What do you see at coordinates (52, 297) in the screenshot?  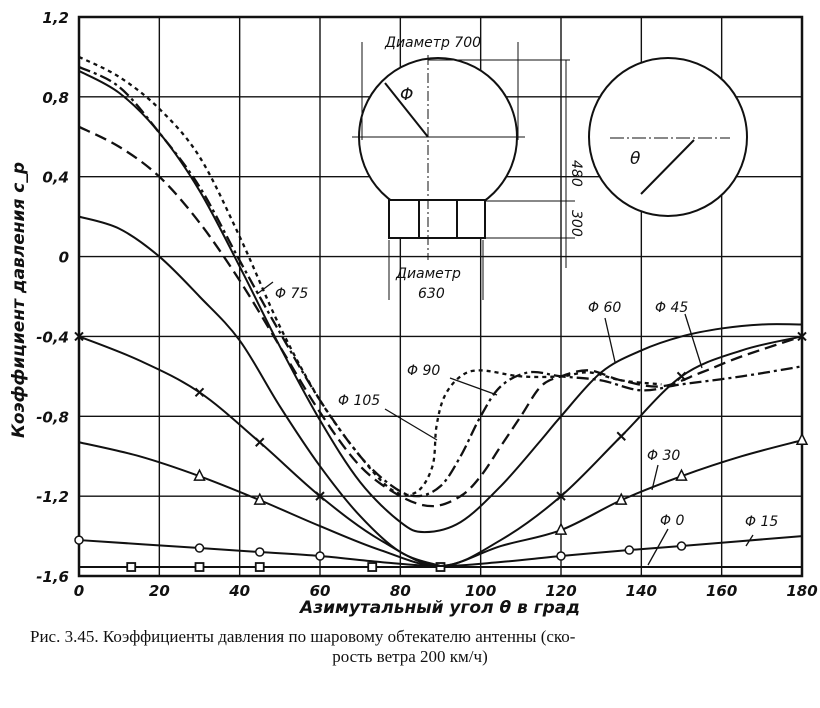 I see `y-tick-labels: 1,2 0,8 0,4 0 -0,4 -0,8 -1,2 -1,6` at bounding box center [52, 297].